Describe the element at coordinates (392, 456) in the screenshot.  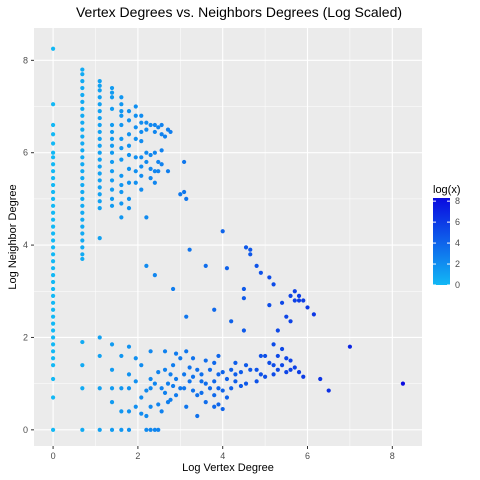
I see `x-tick-label: 8` at that location.